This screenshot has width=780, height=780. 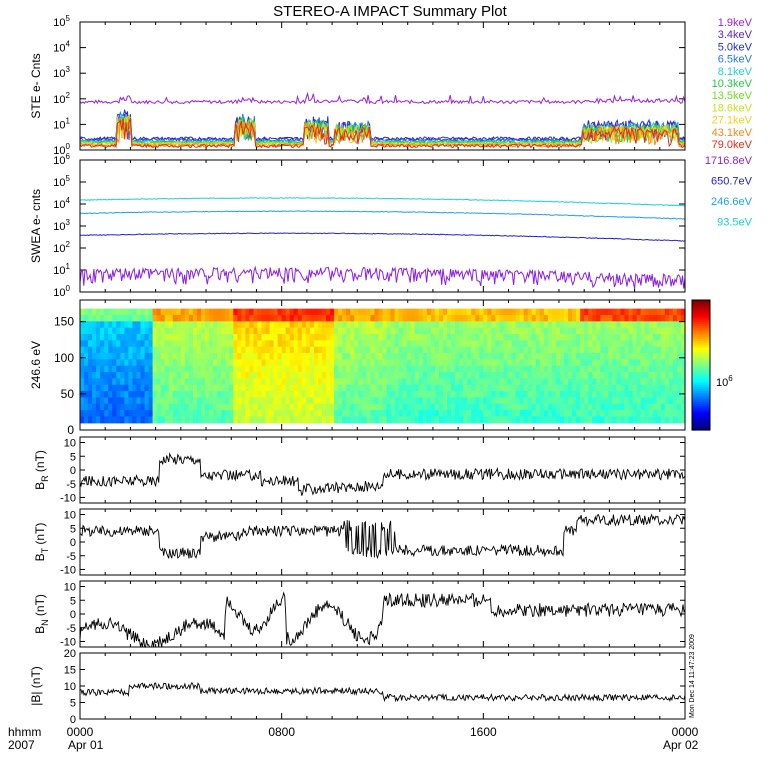 I want to click on swea-series-650.7eV, so click(x=383, y=237).